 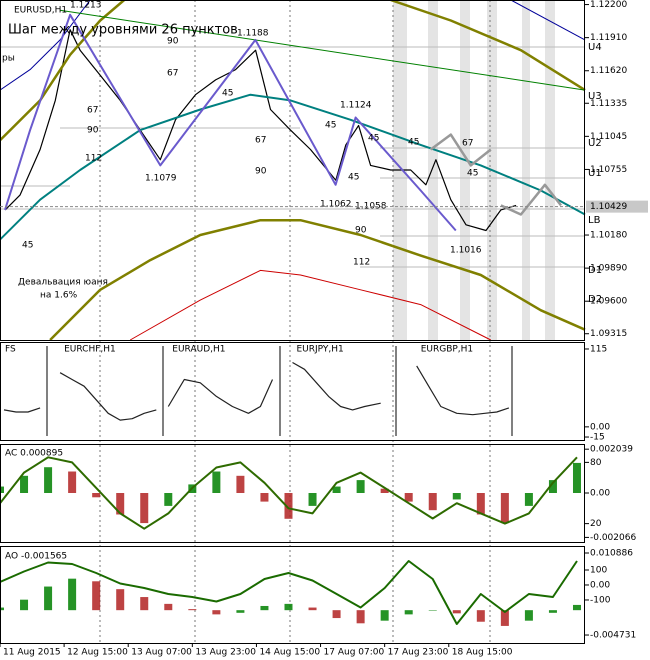 What do you see at coordinates (466, 251) in the screenshot?
I see `annotation: 1.1016` at bounding box center [466, 251].